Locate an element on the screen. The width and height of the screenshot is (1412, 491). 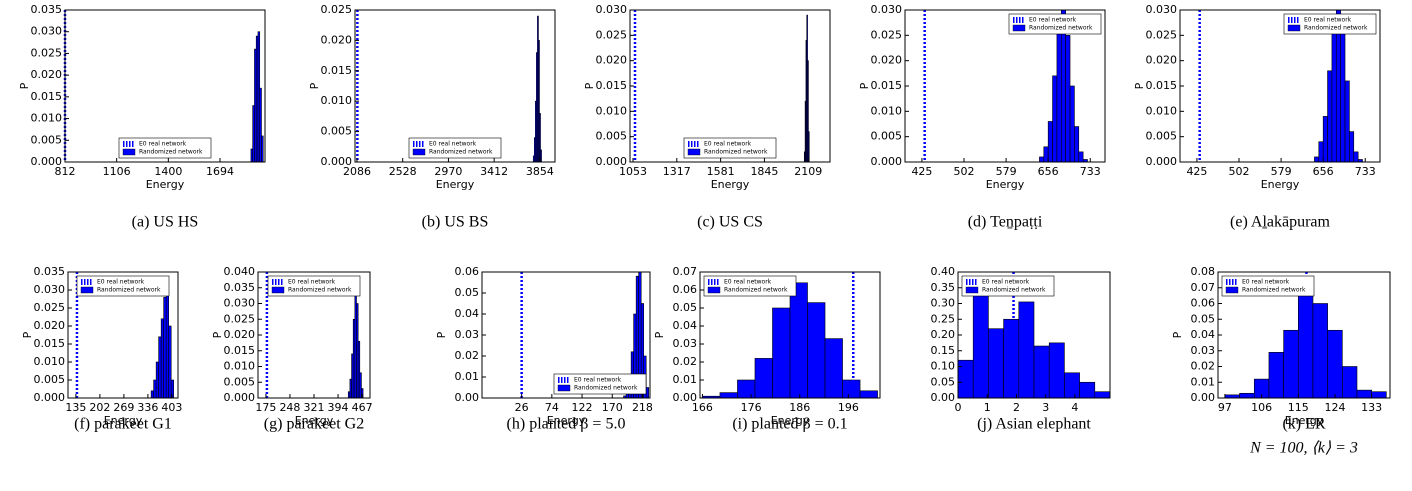
y-tick-label: 0.01 is located at coordinates (685, 379).